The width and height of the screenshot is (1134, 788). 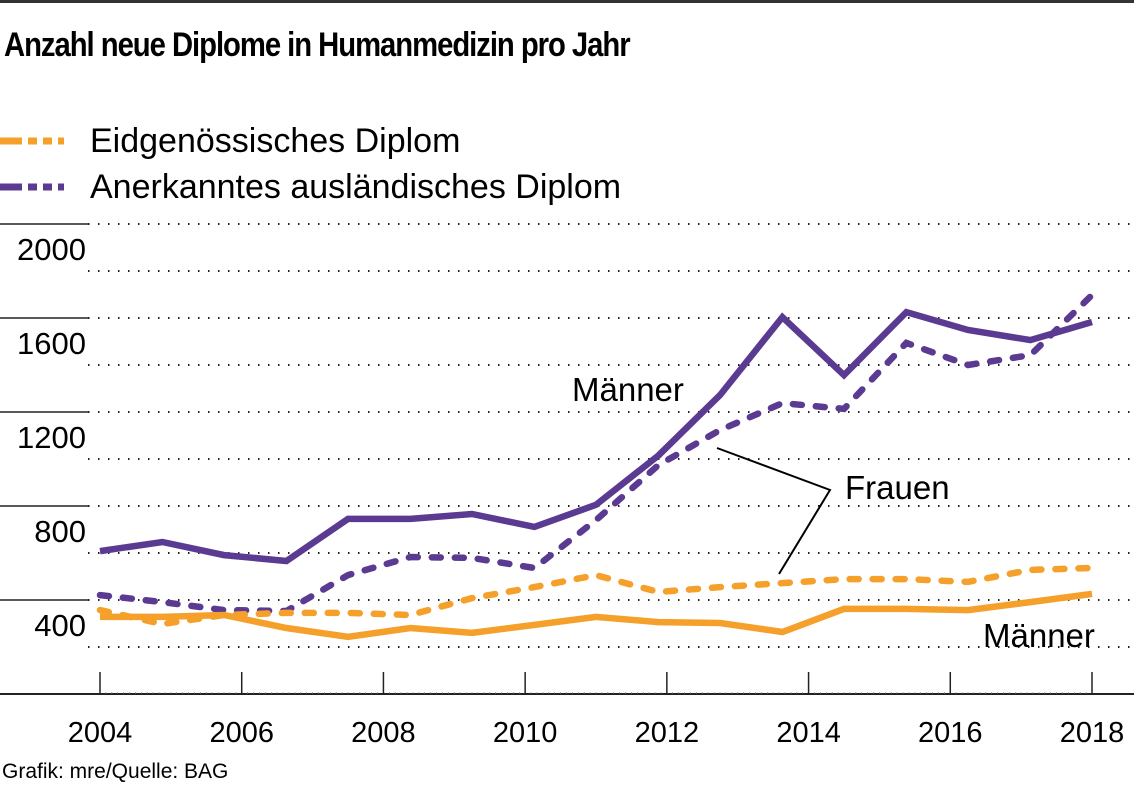 What do you see at coordinates (32, 141) in the screenshot?
I see `legend-swatch-orange` at bounding box center [32, 141].